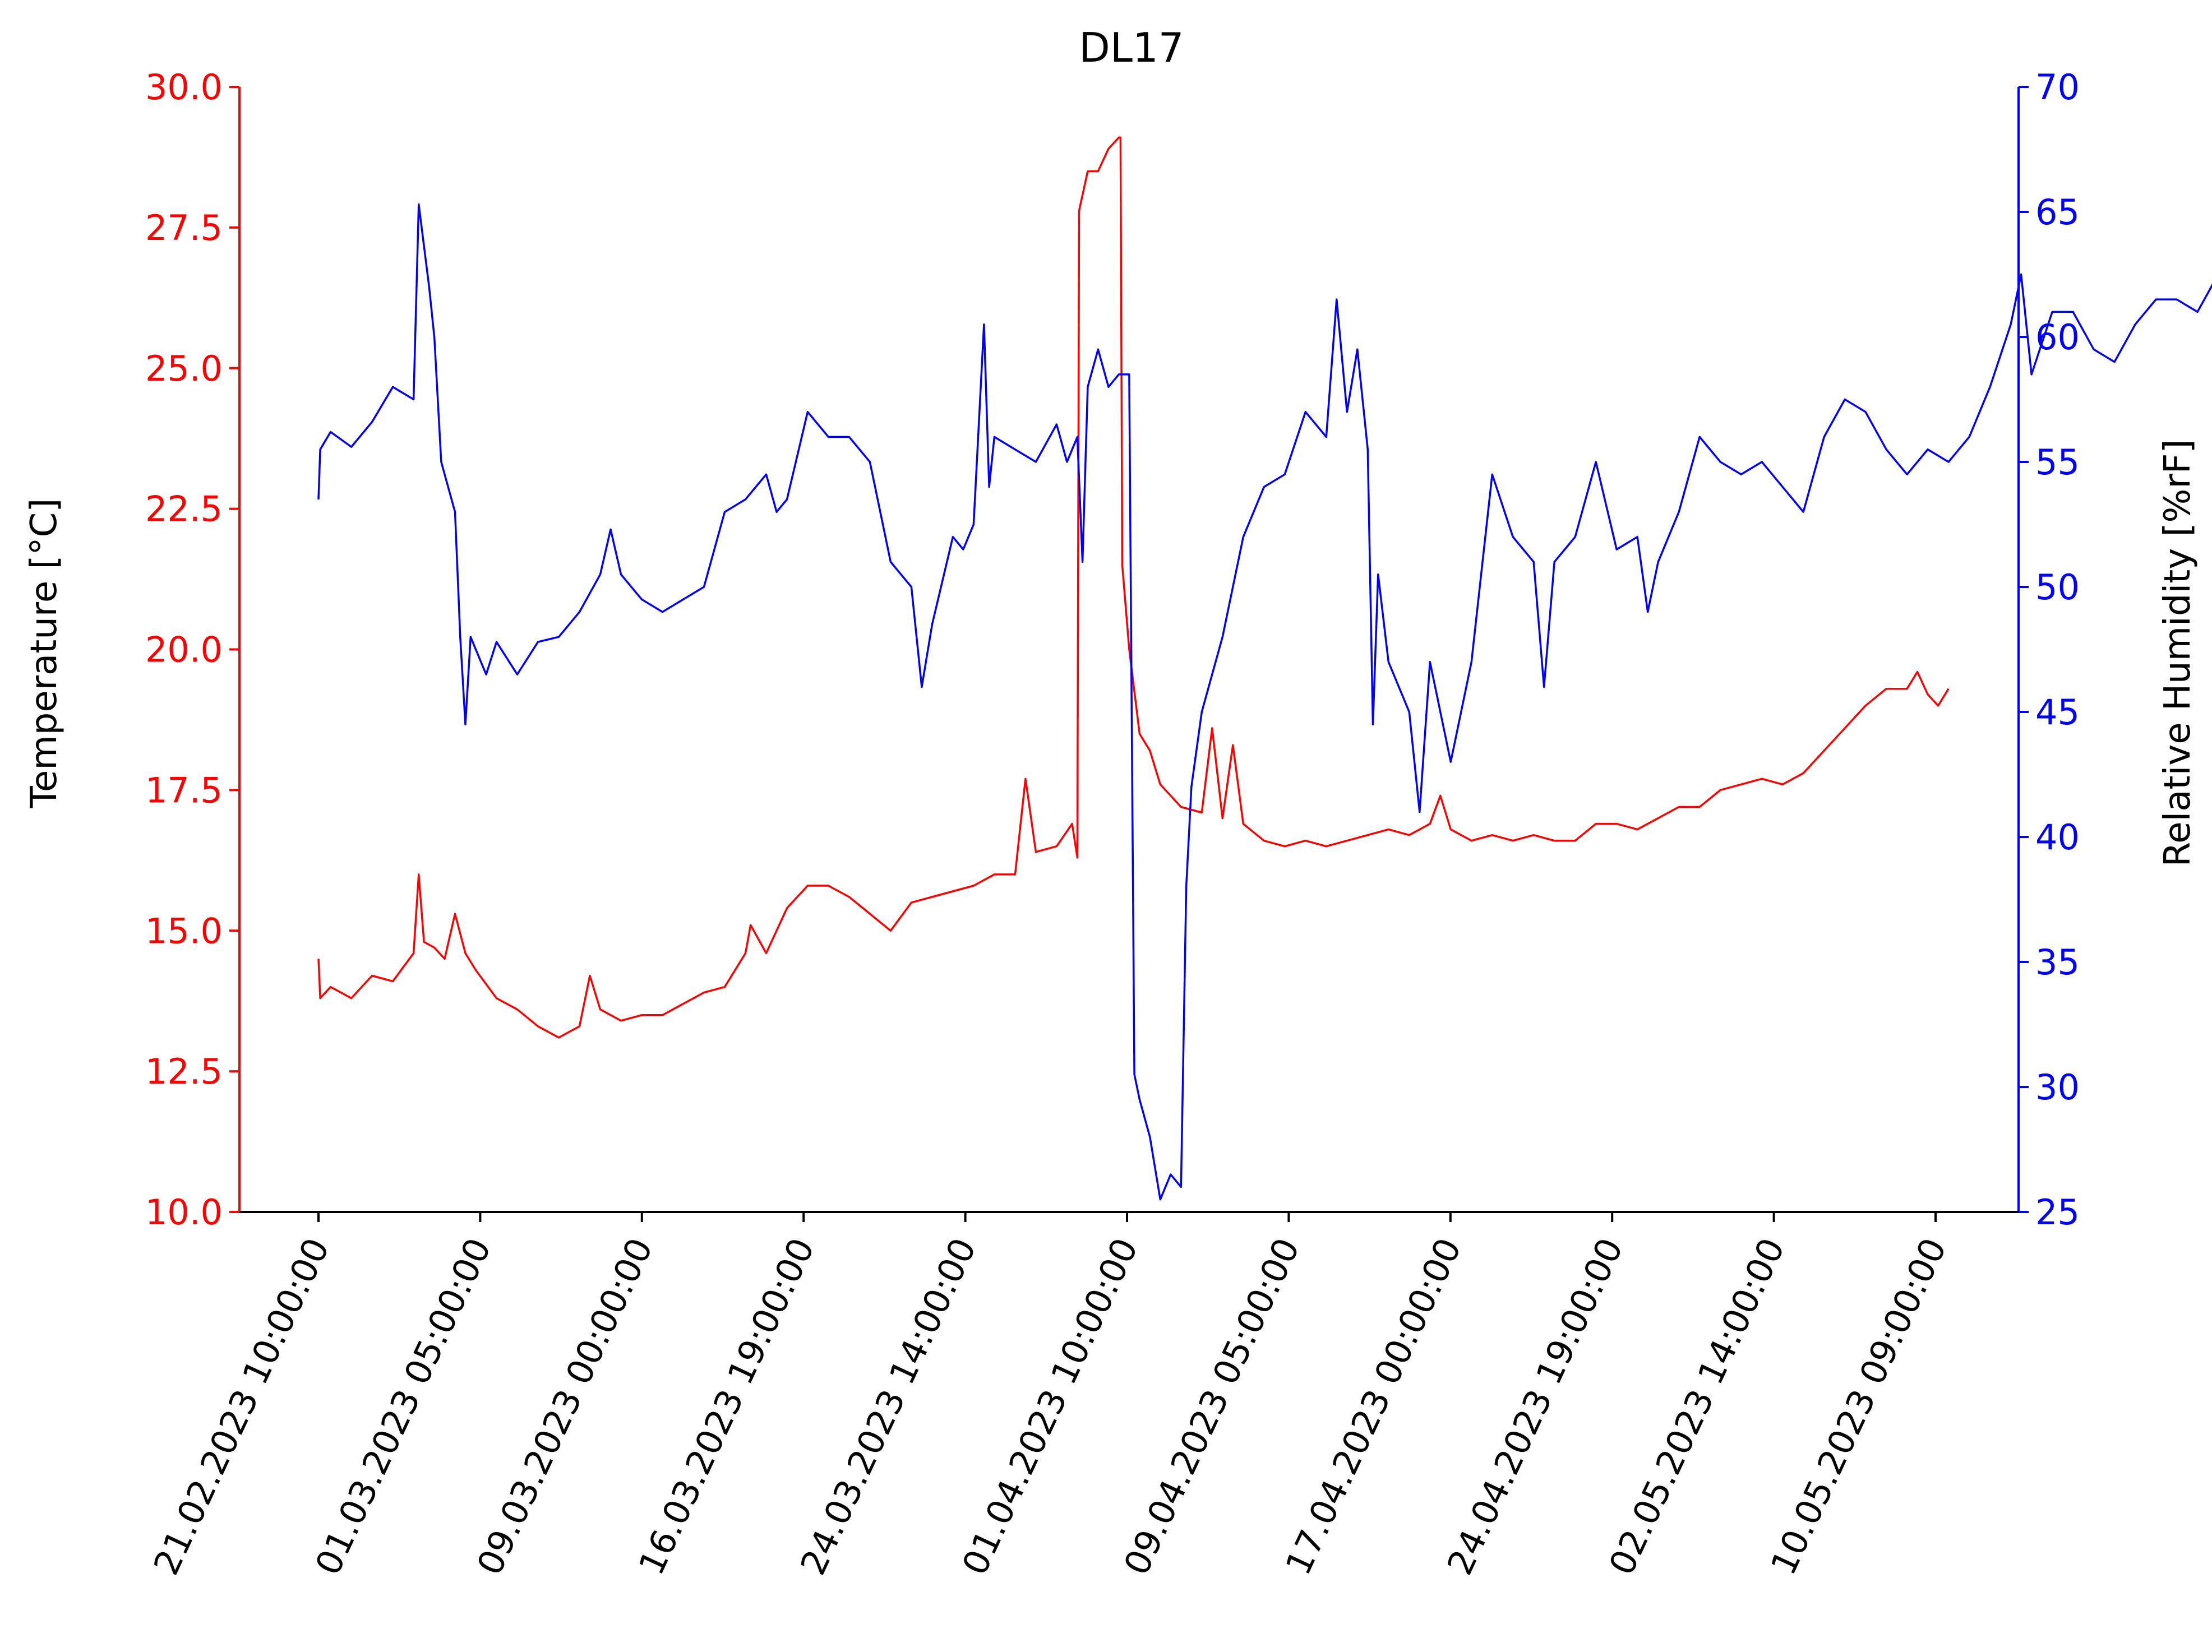 The width and height of the screenshot is (2212, 1652). Describe the element at coordinates (2057, 837) in the screenshot. I see `y-right-tick-label: 40` at that location.